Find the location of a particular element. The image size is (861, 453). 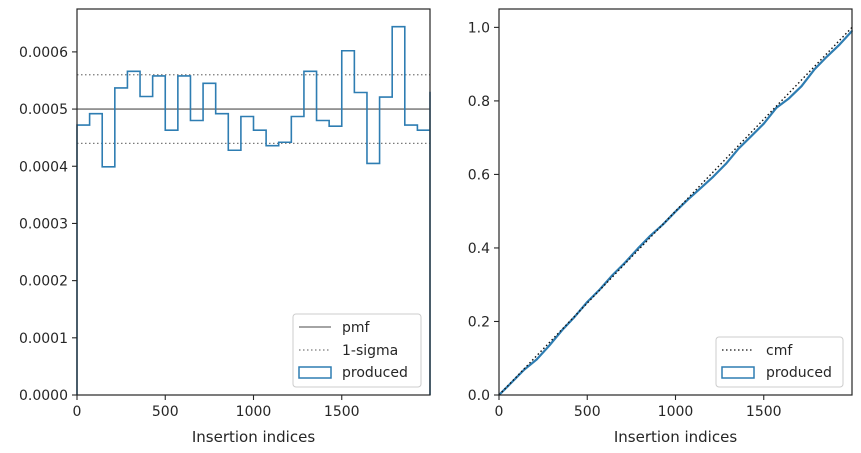

right-x-axis-label: Insertion indices is located at coordinates (675, 437).